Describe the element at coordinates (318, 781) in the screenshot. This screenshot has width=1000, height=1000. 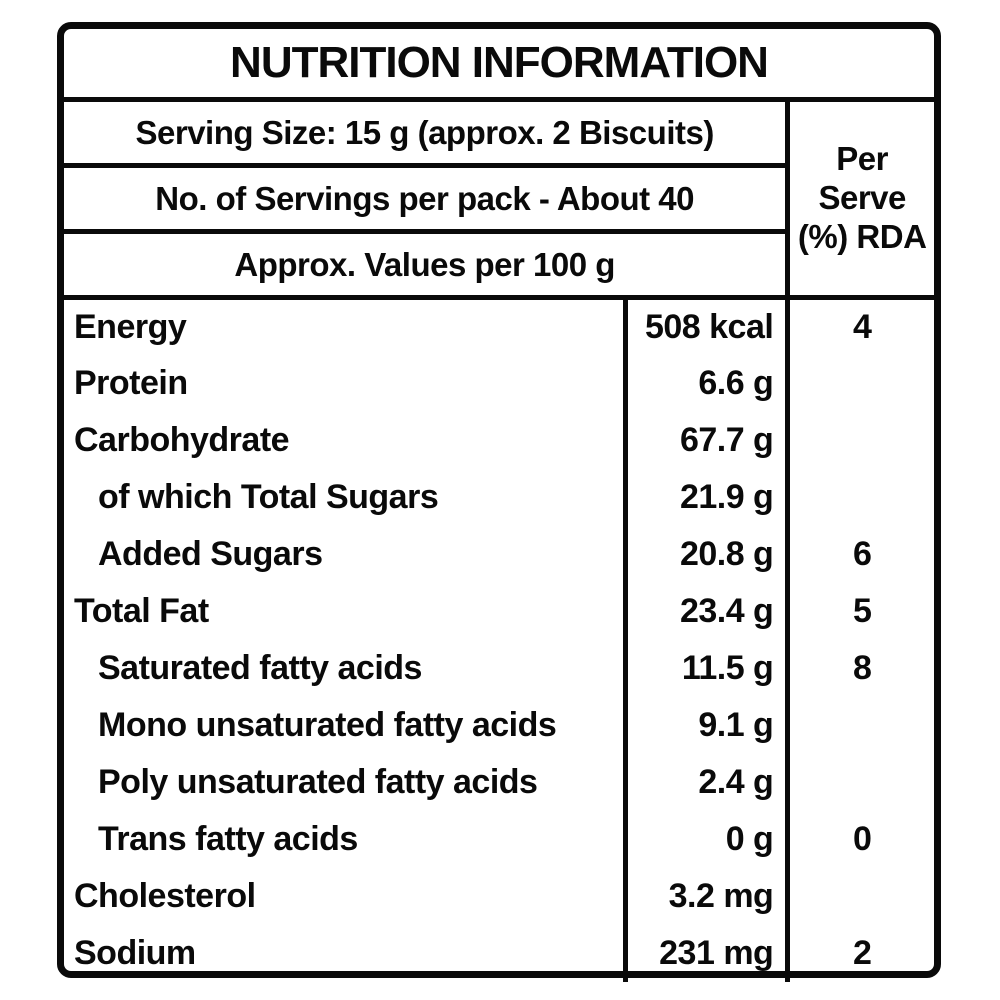
I see `nutrient-name: Poly unsaturated fatty acids` at that location.